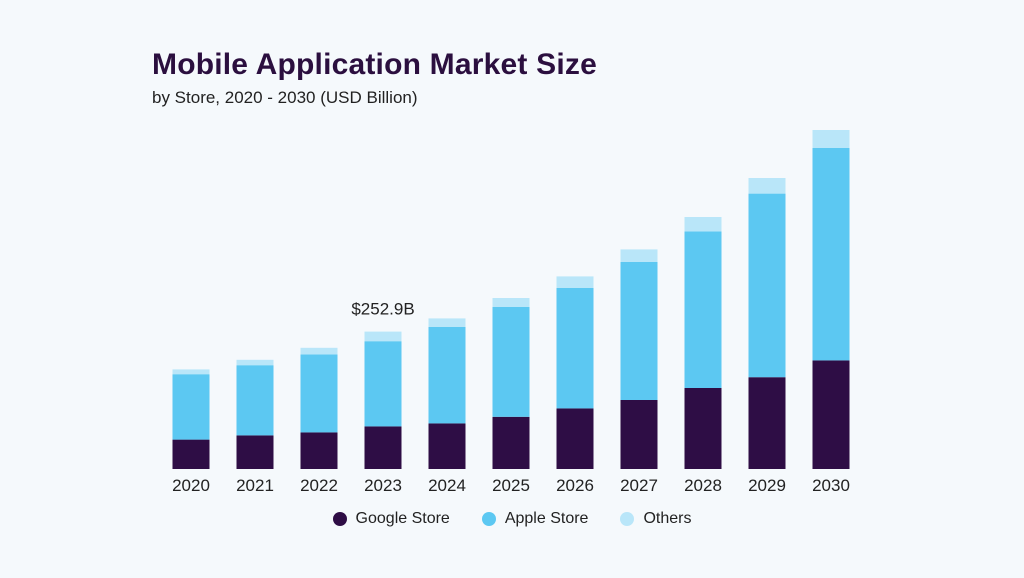  Describe the element at coordinates (382, 309) in the screenshot. I see `data-label-2023: $252.9B` at that location.